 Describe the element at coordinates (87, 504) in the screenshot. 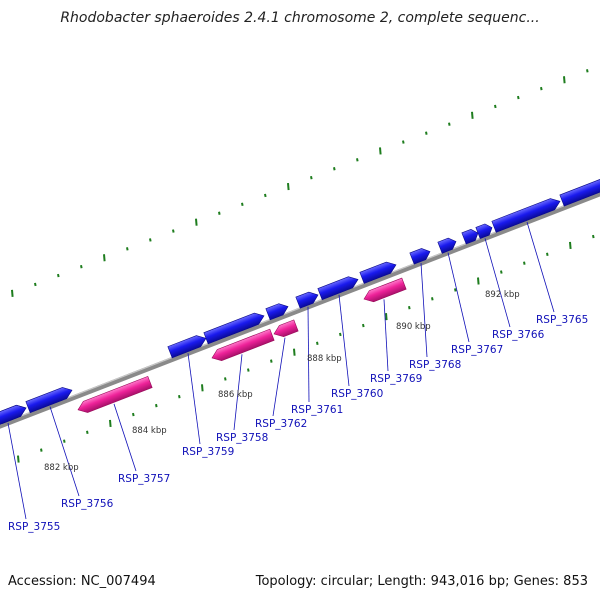

I see `gene-label: RSP_3756` at that location.